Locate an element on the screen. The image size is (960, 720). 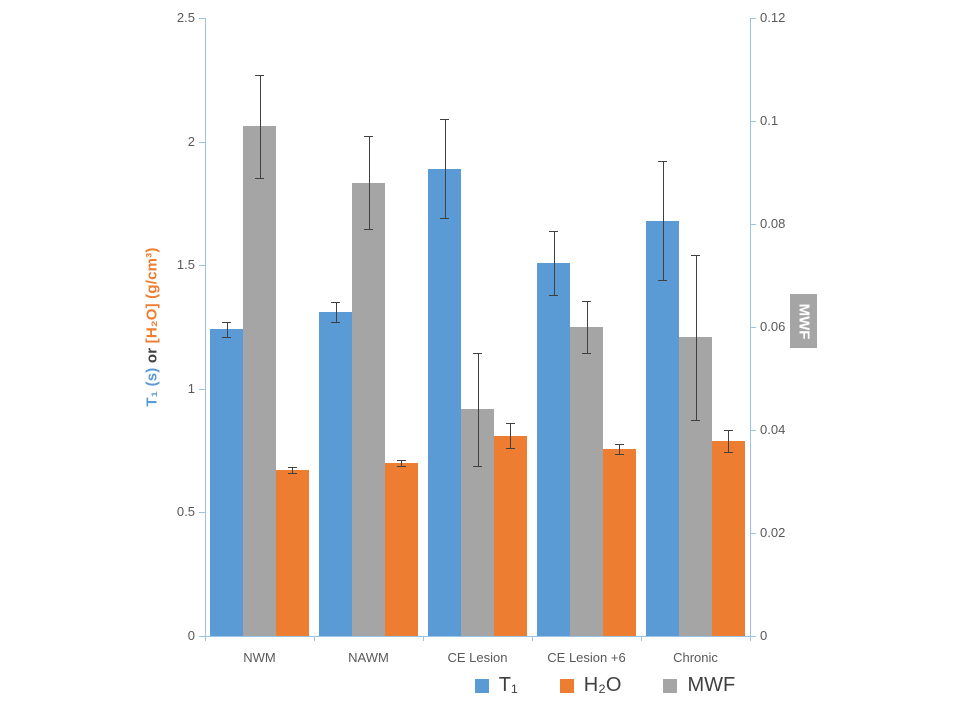
bottom-axis-line is located at coordinates (478, 636).